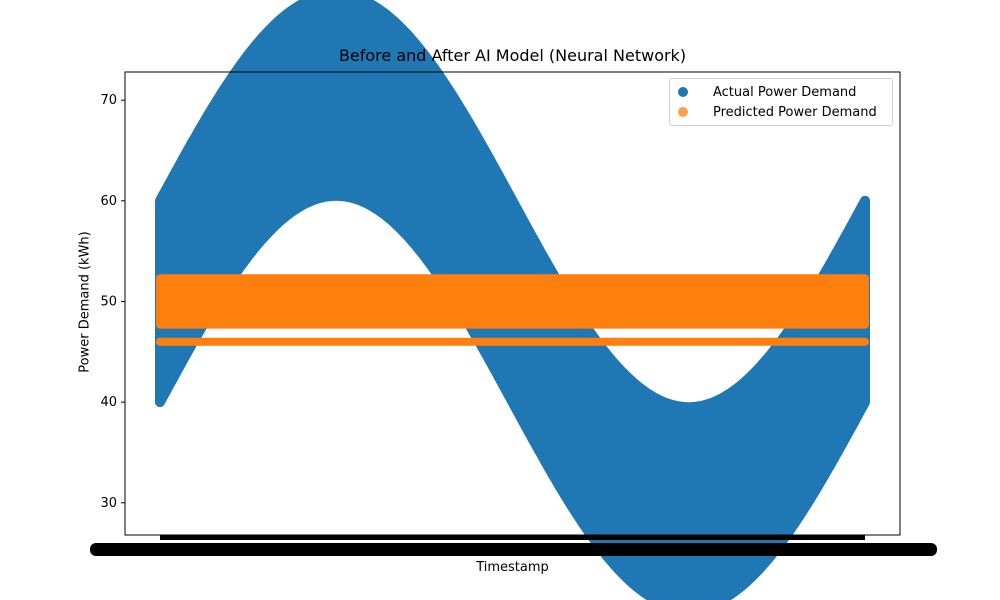 Image resolution: width=1000 pixels, height=600 pixels. I want to click on y-tick-label: 60, so click(108, 201).